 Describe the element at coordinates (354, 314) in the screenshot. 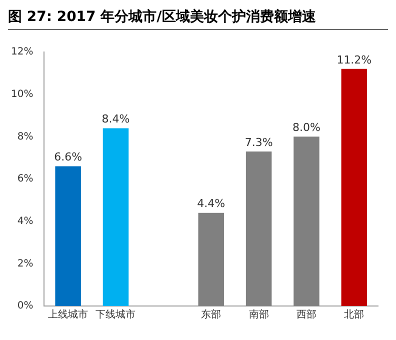

I see `x-tick-label: 北部` at that location.